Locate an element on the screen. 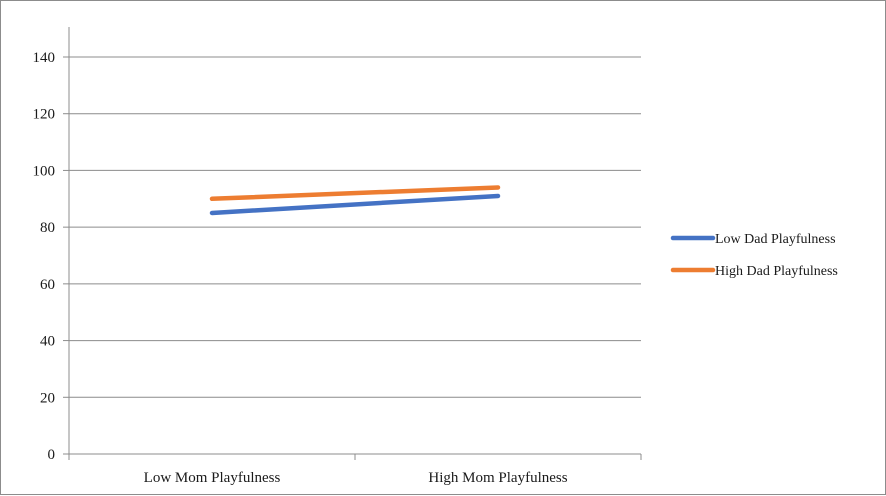  y-tick-label-20: 20 is located at coordinates (47, 398).